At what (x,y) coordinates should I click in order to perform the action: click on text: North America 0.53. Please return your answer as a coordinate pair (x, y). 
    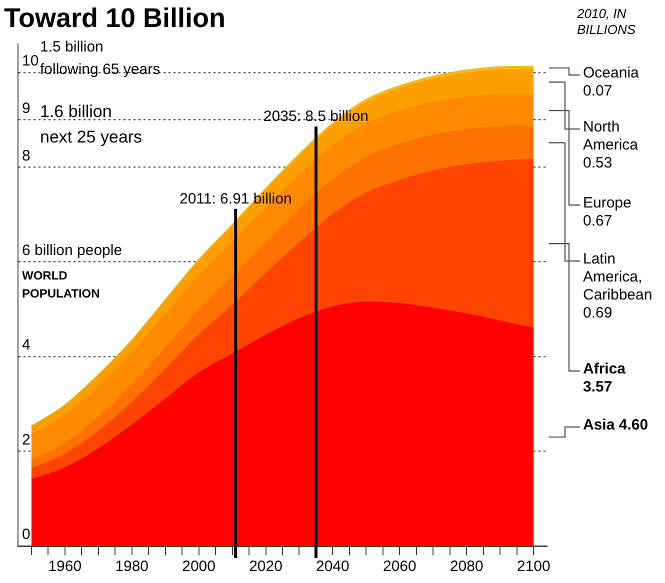
    Looking at the image, I should click on (611, 145).